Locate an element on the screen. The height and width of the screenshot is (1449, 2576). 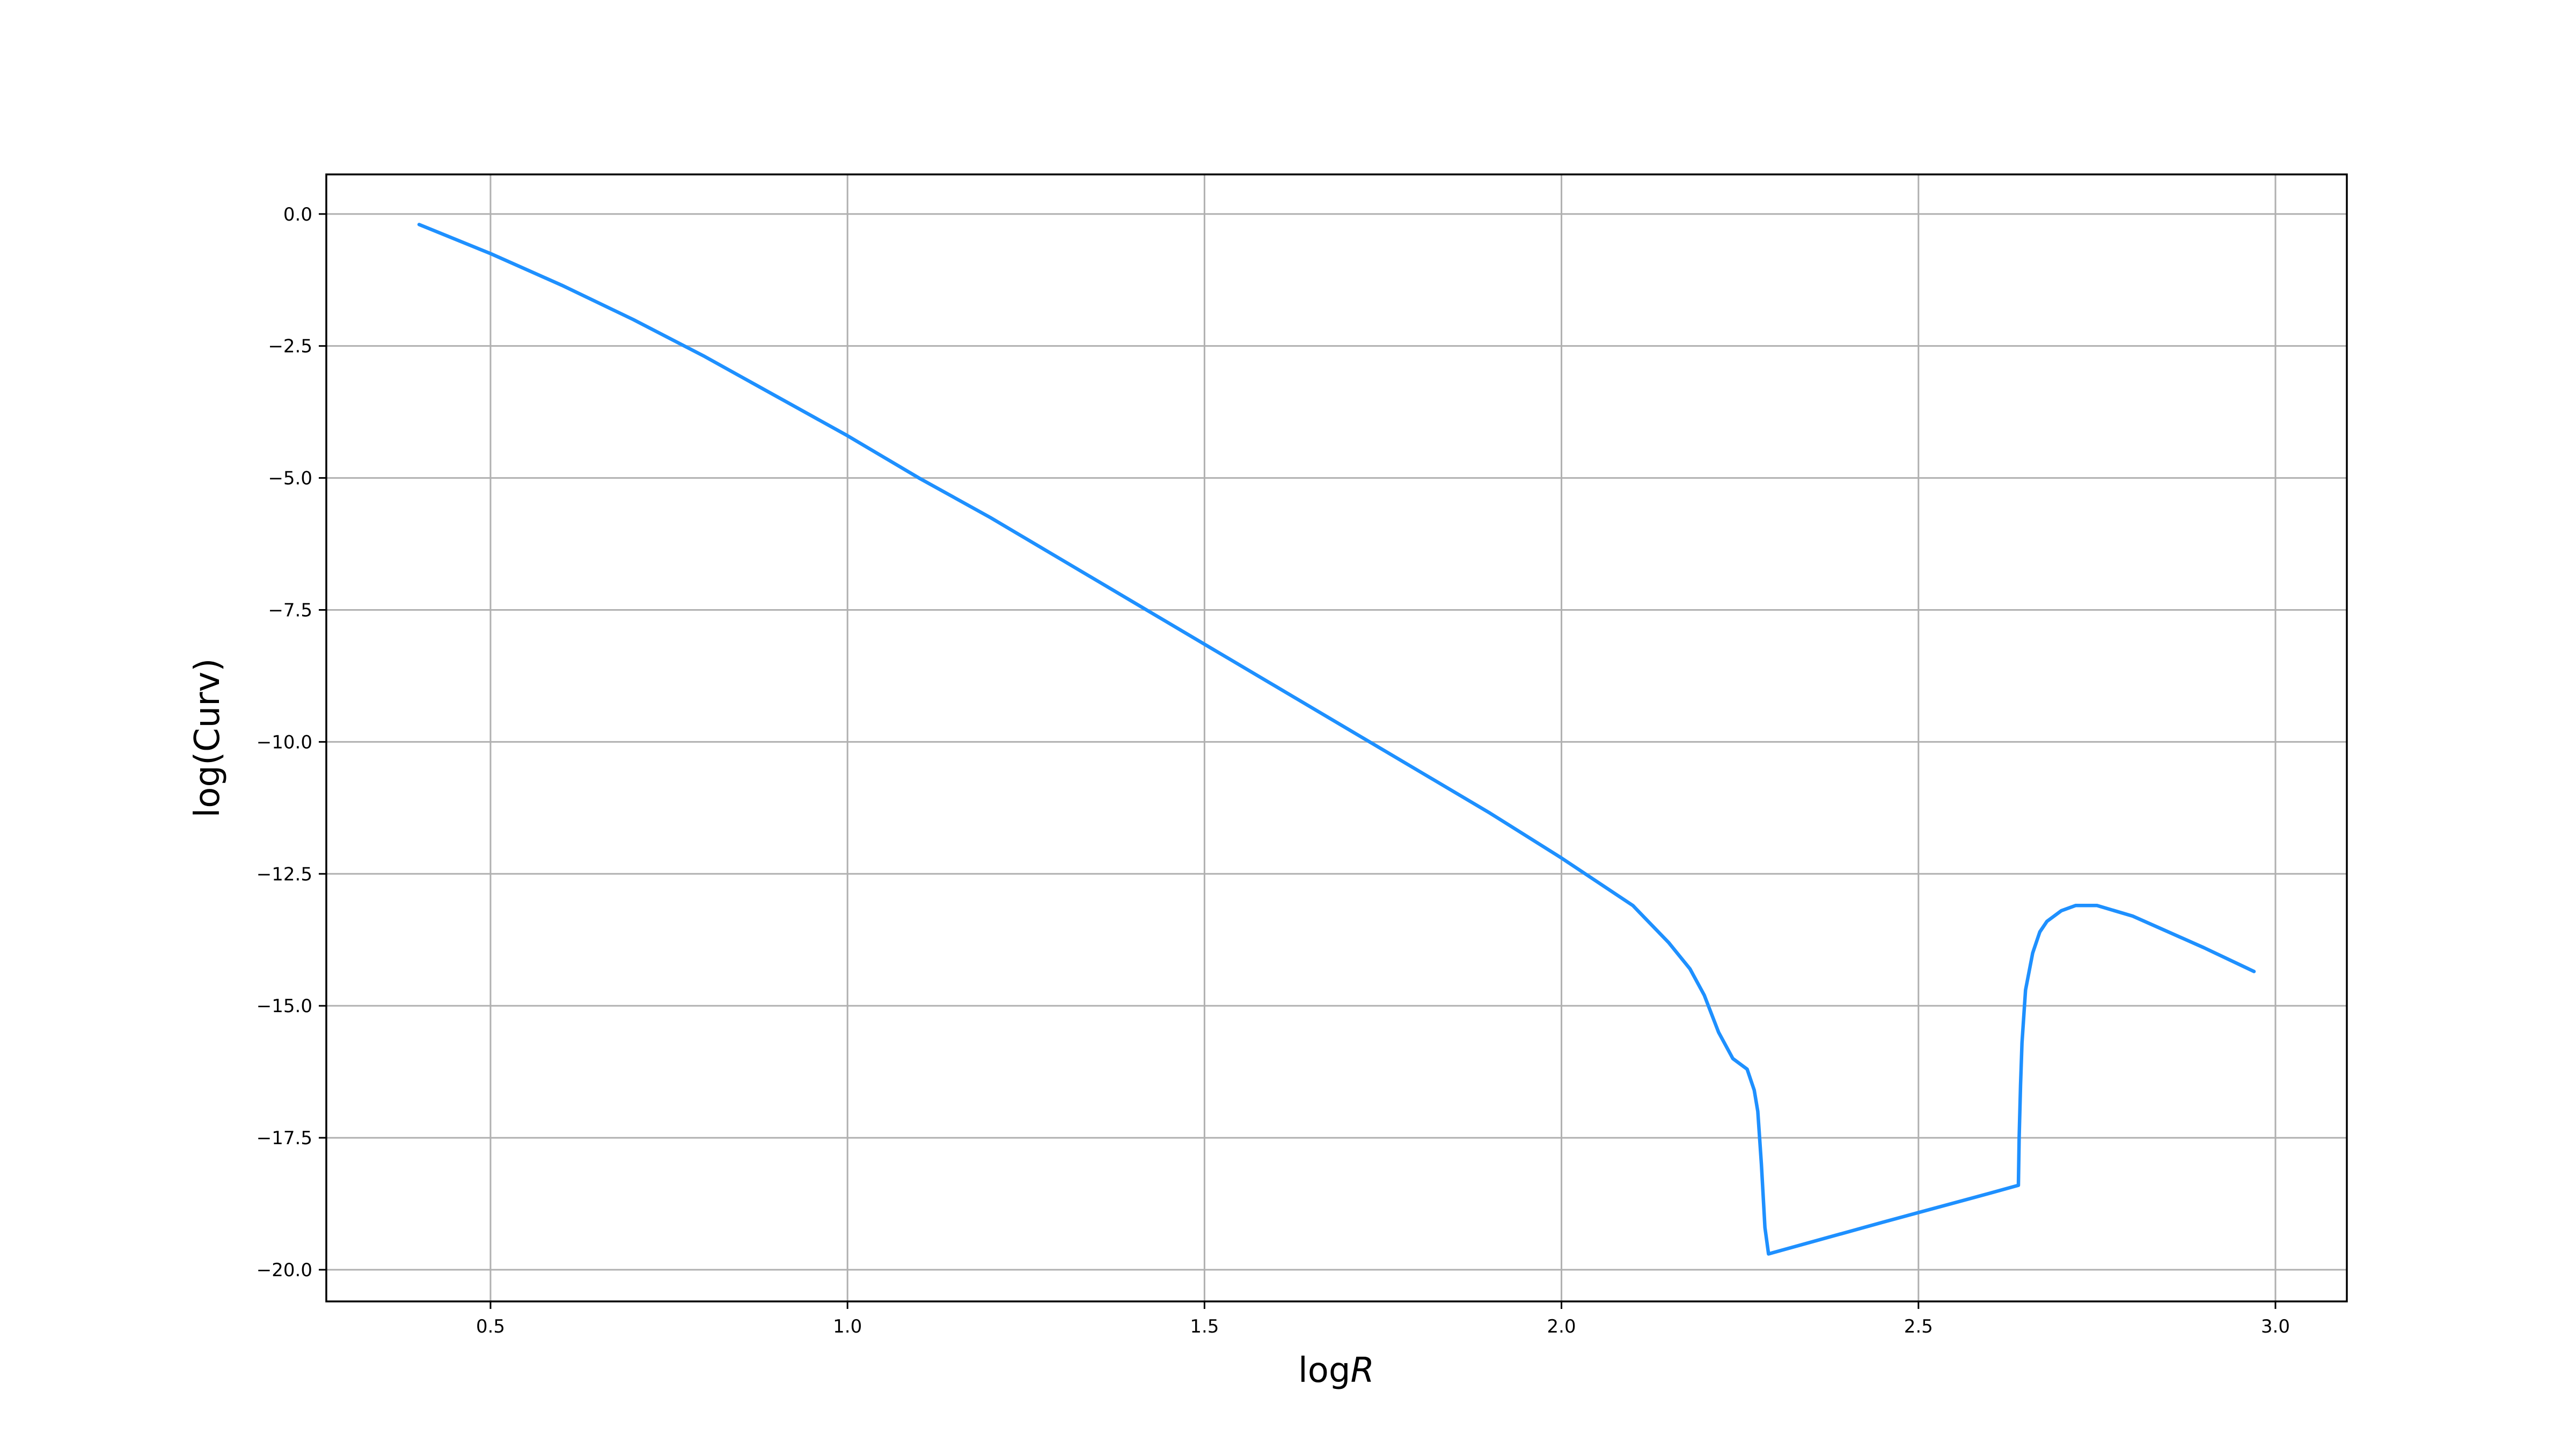
y-tick-label: −2.5 is located at coordinates (290, 346).